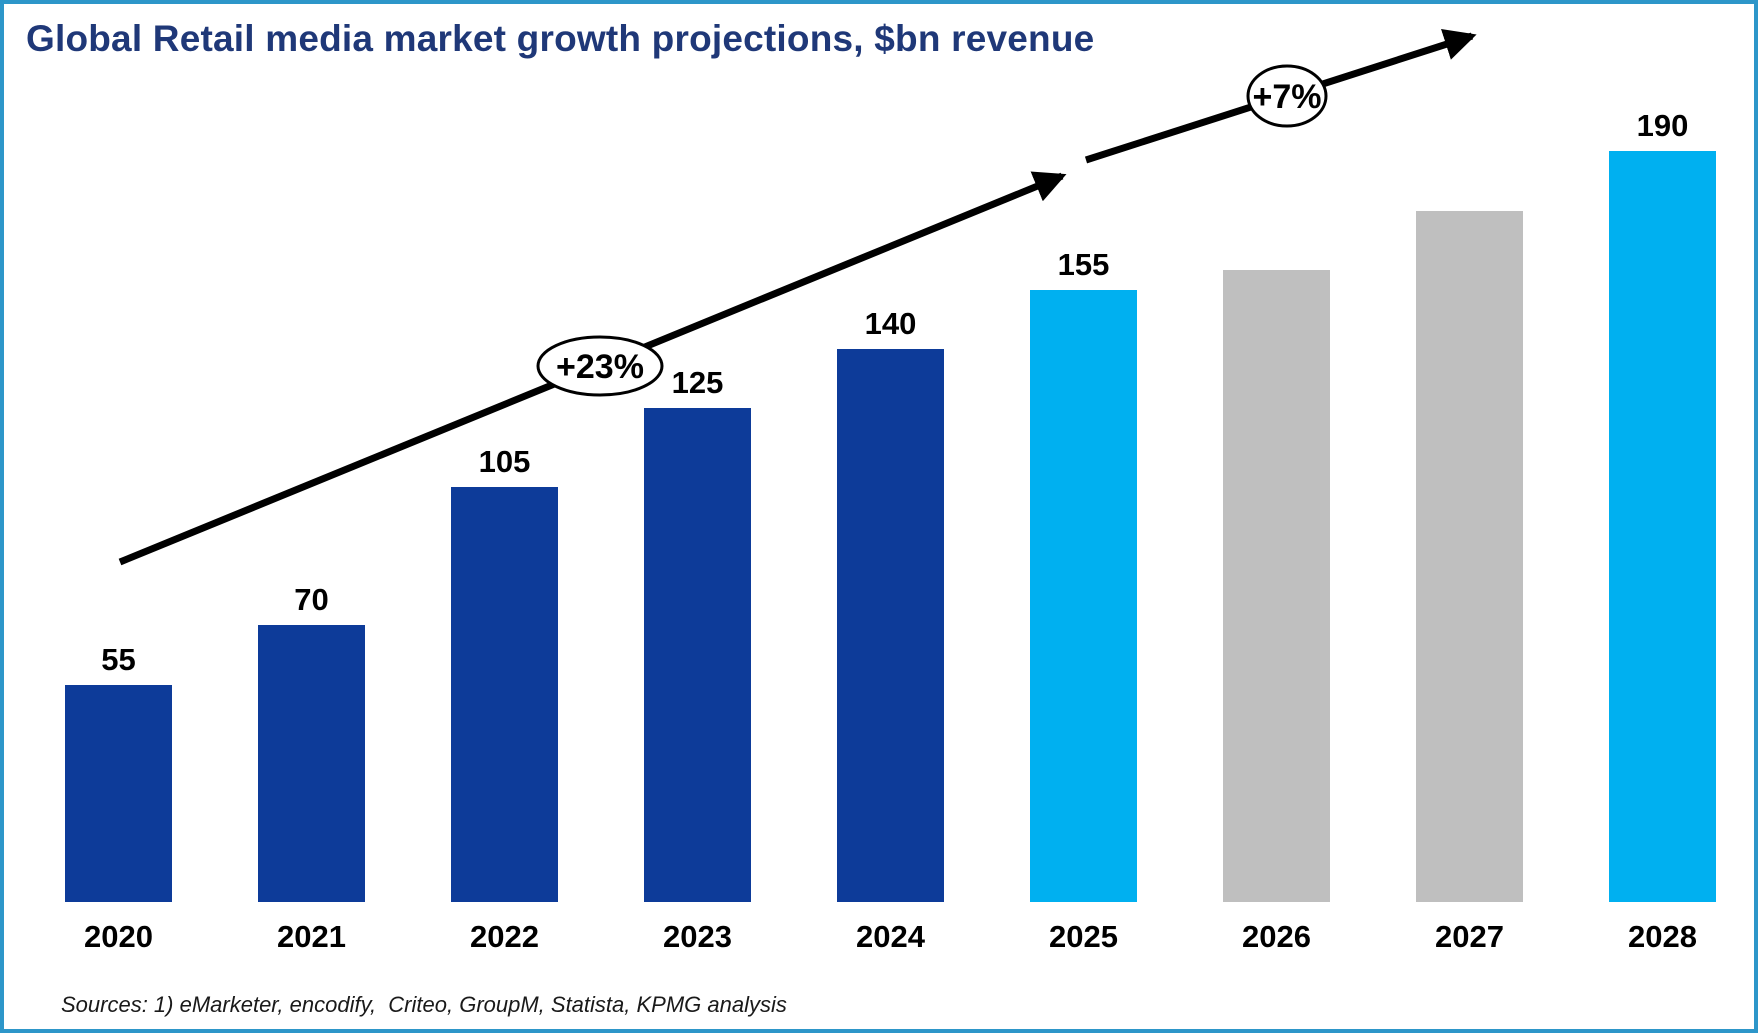 The image size is (1758, 1033). Describe the element at coordinates (1276, 936) in the screenshot. I see `x-tick-2026: 2026` at that location.